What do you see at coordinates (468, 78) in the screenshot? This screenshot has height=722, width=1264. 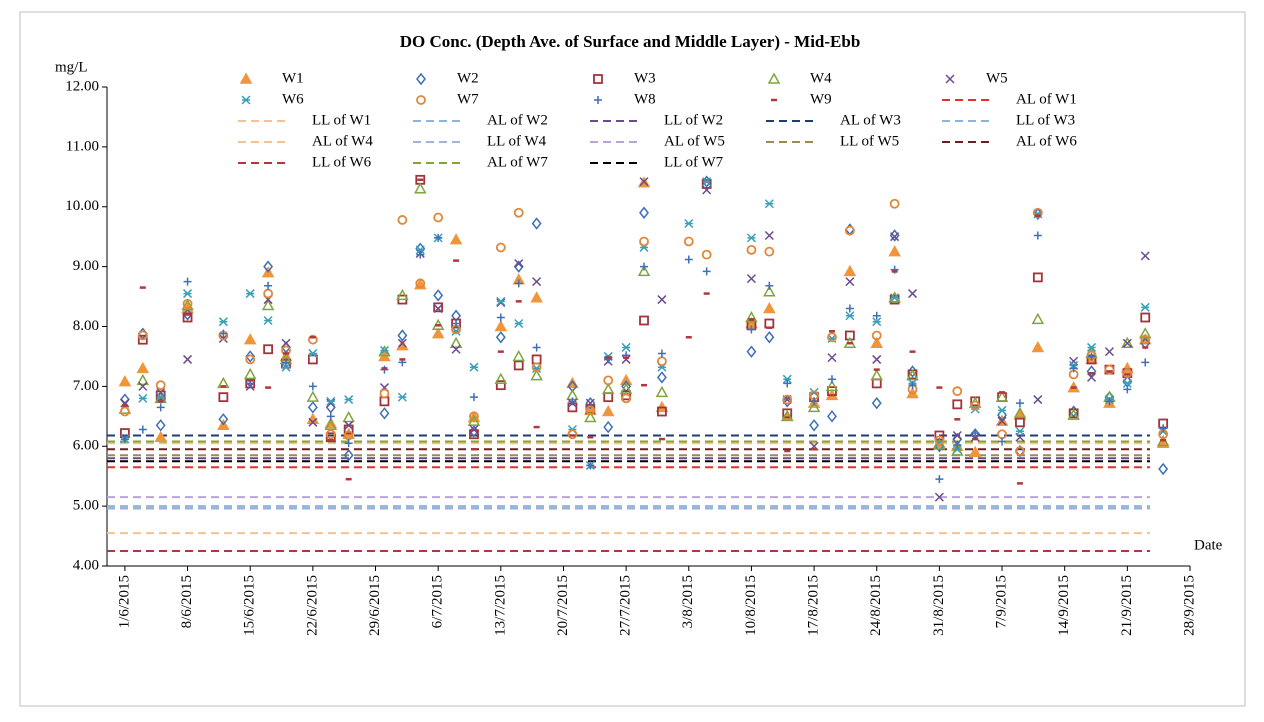 I see `legend-label: W2` at bounding box center [468, 78].